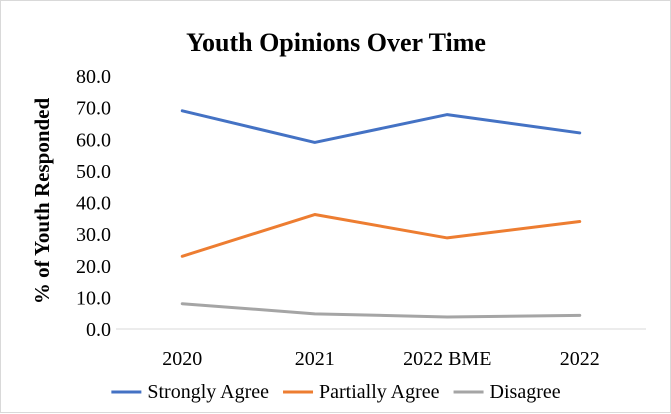  I want to click on y-tick-label: 0.0, so click(98, 330).